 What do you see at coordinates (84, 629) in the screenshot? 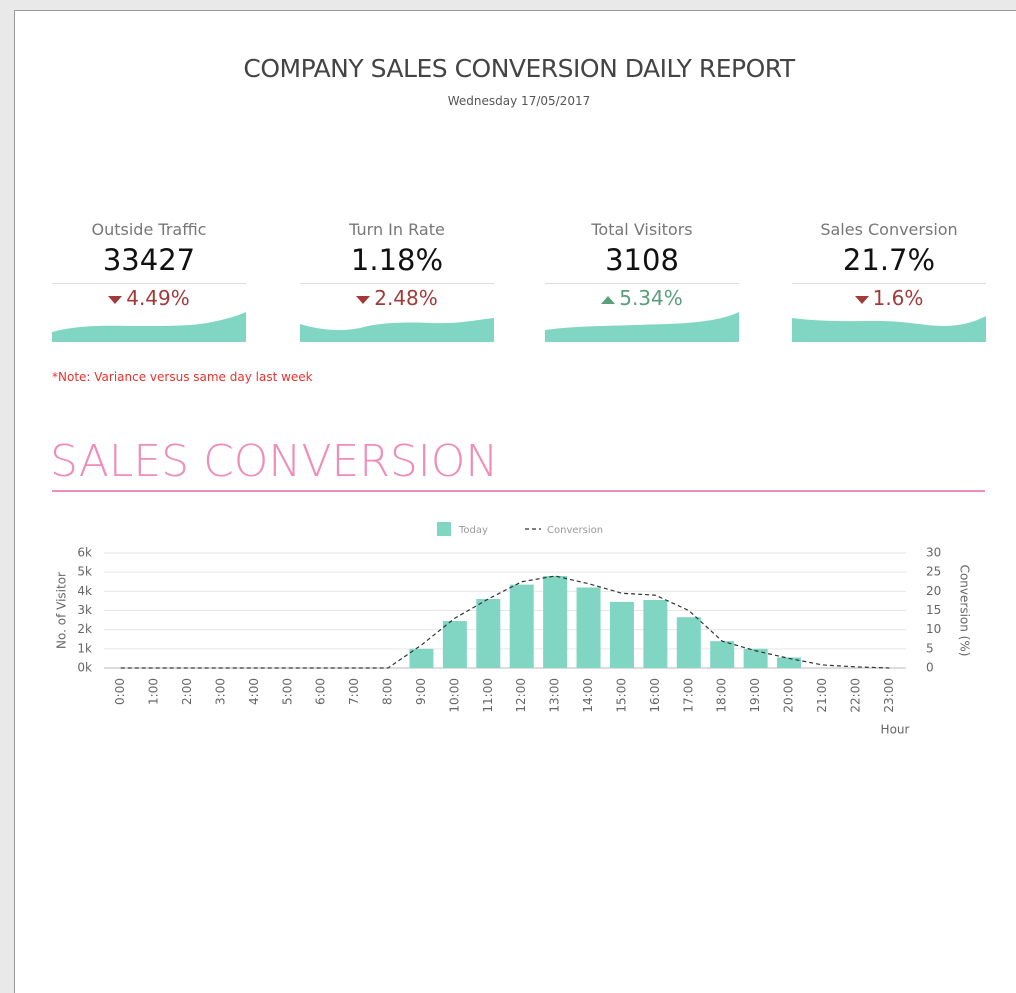
I see `y-tick-label: 2k` at bounding box center [84, 629].